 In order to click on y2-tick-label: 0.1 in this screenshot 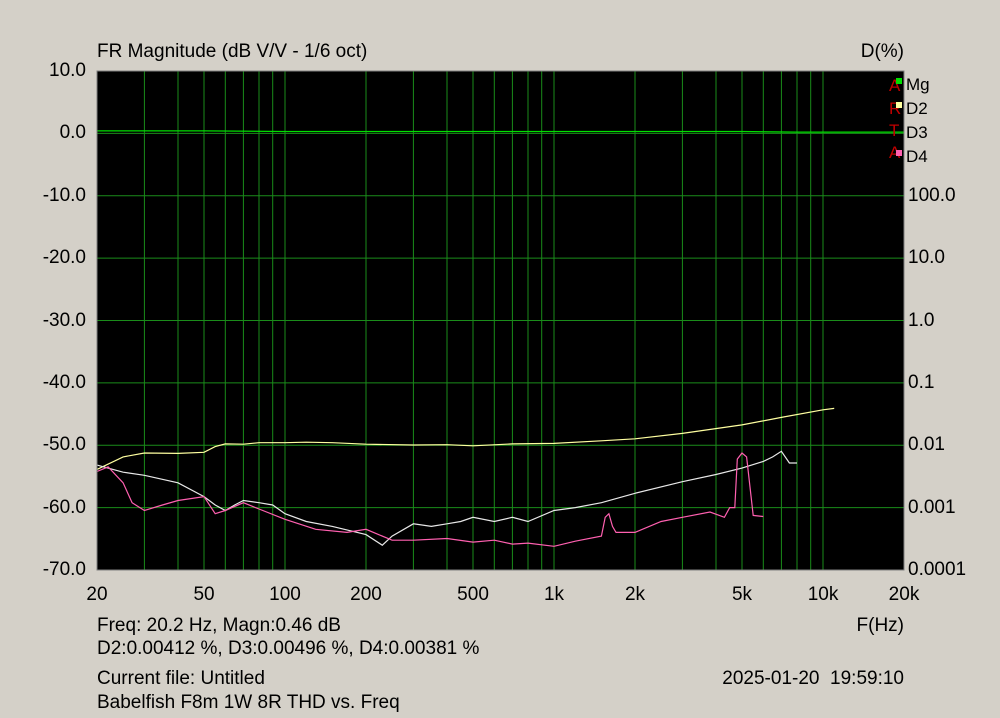, I will do `click(921, 382)`.